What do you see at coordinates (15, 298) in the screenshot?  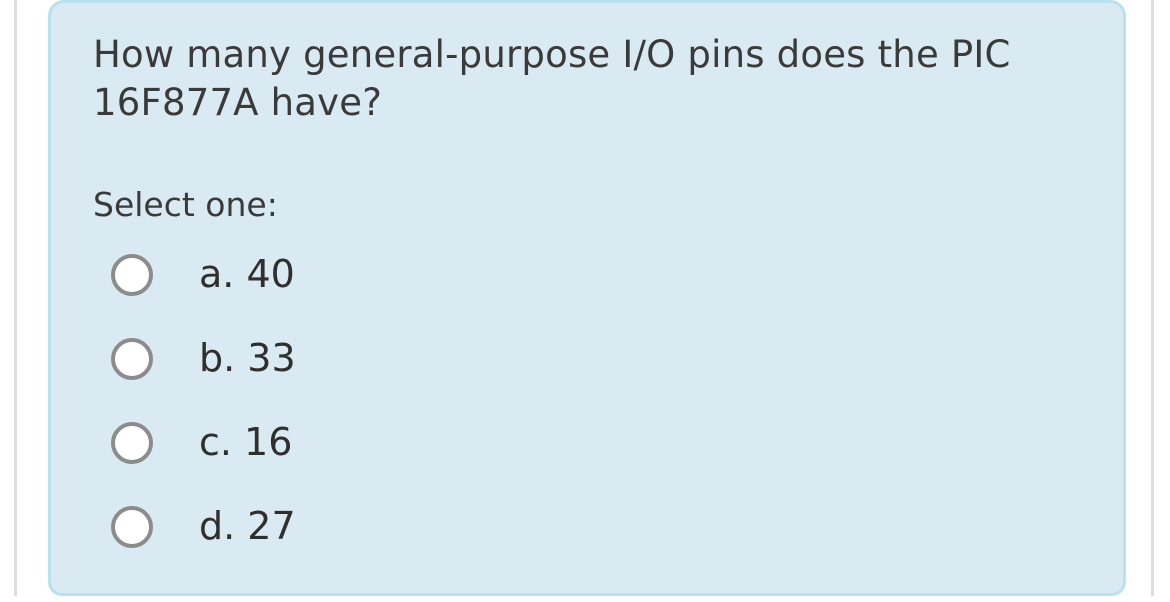 I see `page-left-rule` at bounding box center [15, 298].